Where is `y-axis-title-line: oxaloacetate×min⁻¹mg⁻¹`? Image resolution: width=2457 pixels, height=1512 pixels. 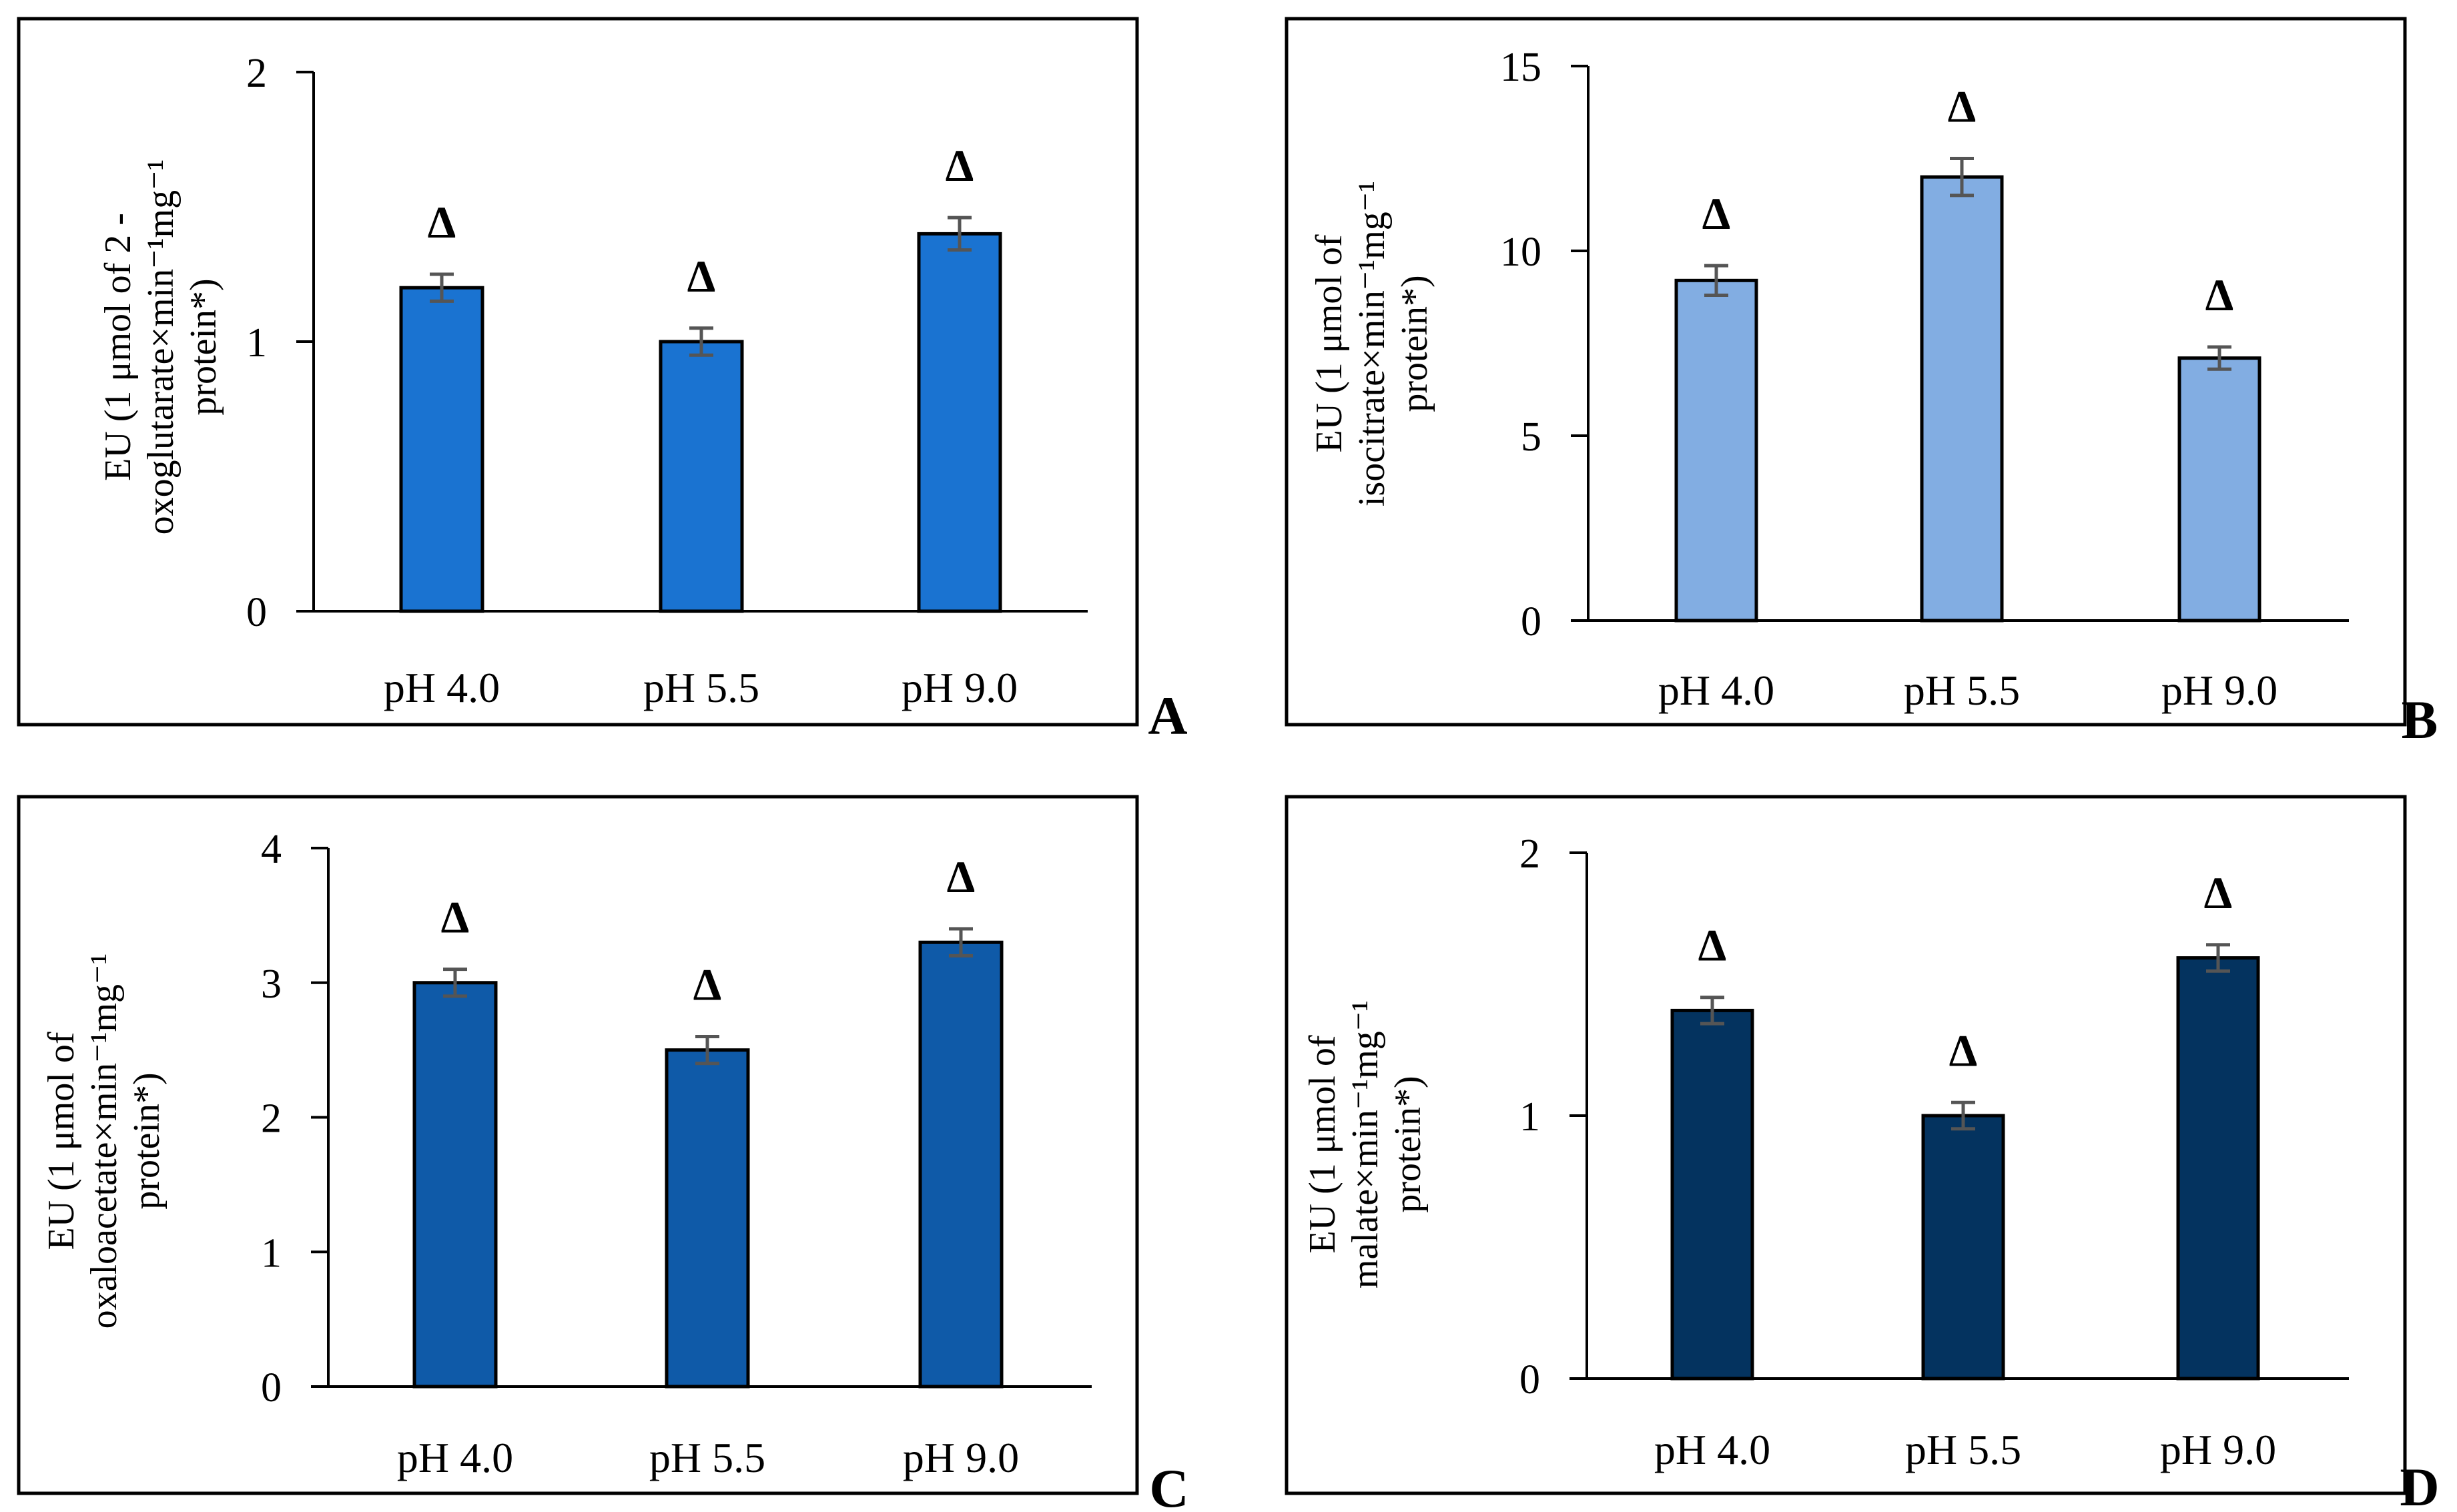
y-axis-title-line: oxaloacetate×min⁻¹mg⁻¹ is located at coordinates (104, 1141).